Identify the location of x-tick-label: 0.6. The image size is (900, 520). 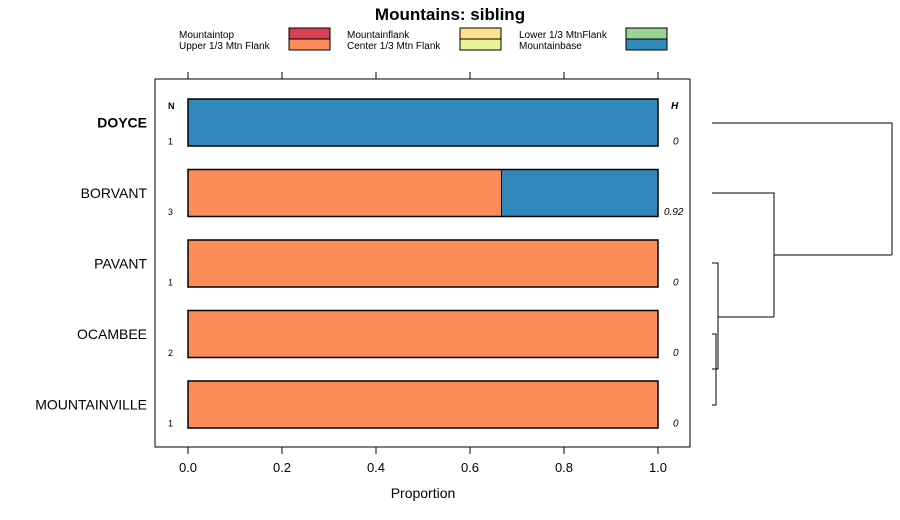
(470, 467).